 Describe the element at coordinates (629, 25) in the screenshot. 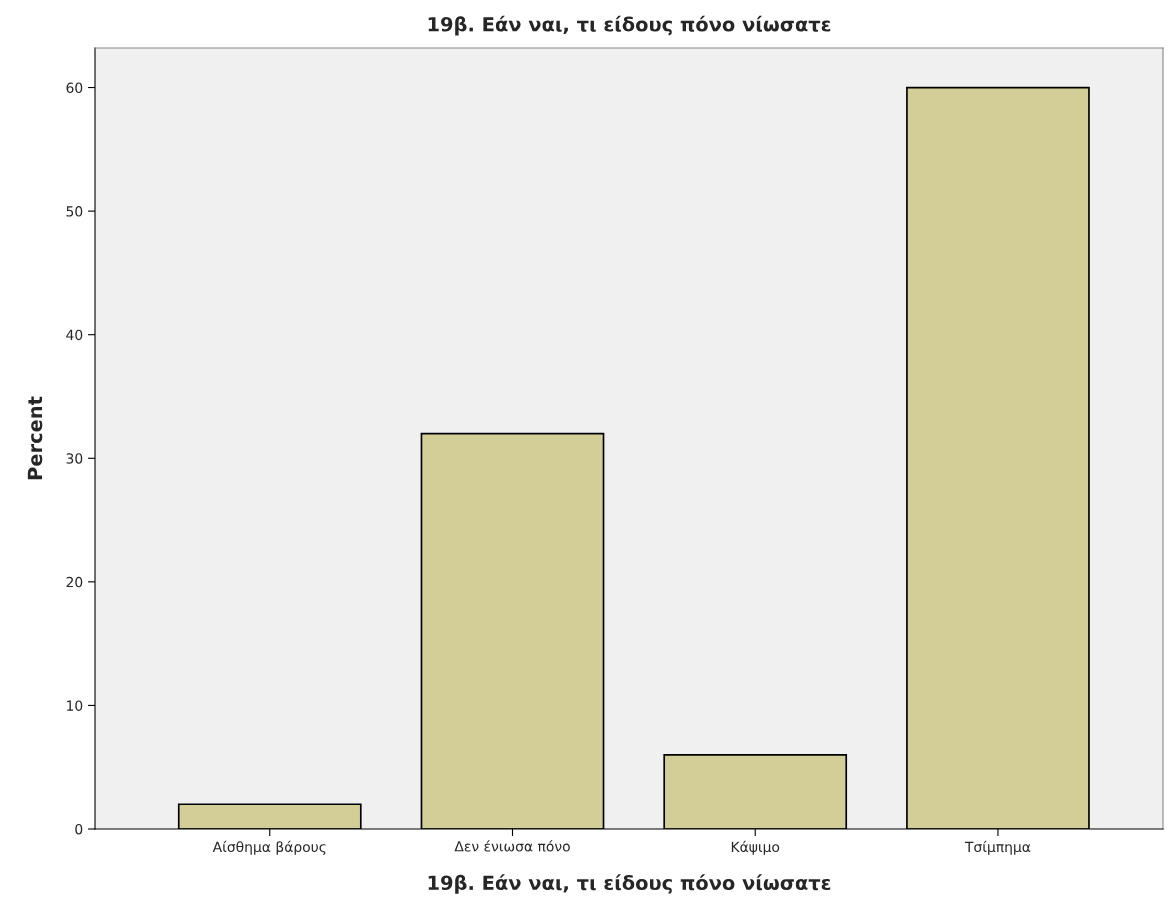

I see `chart-title: 19β. Εάν ναι, τι είδους πόνο νίωσατε` at that location.